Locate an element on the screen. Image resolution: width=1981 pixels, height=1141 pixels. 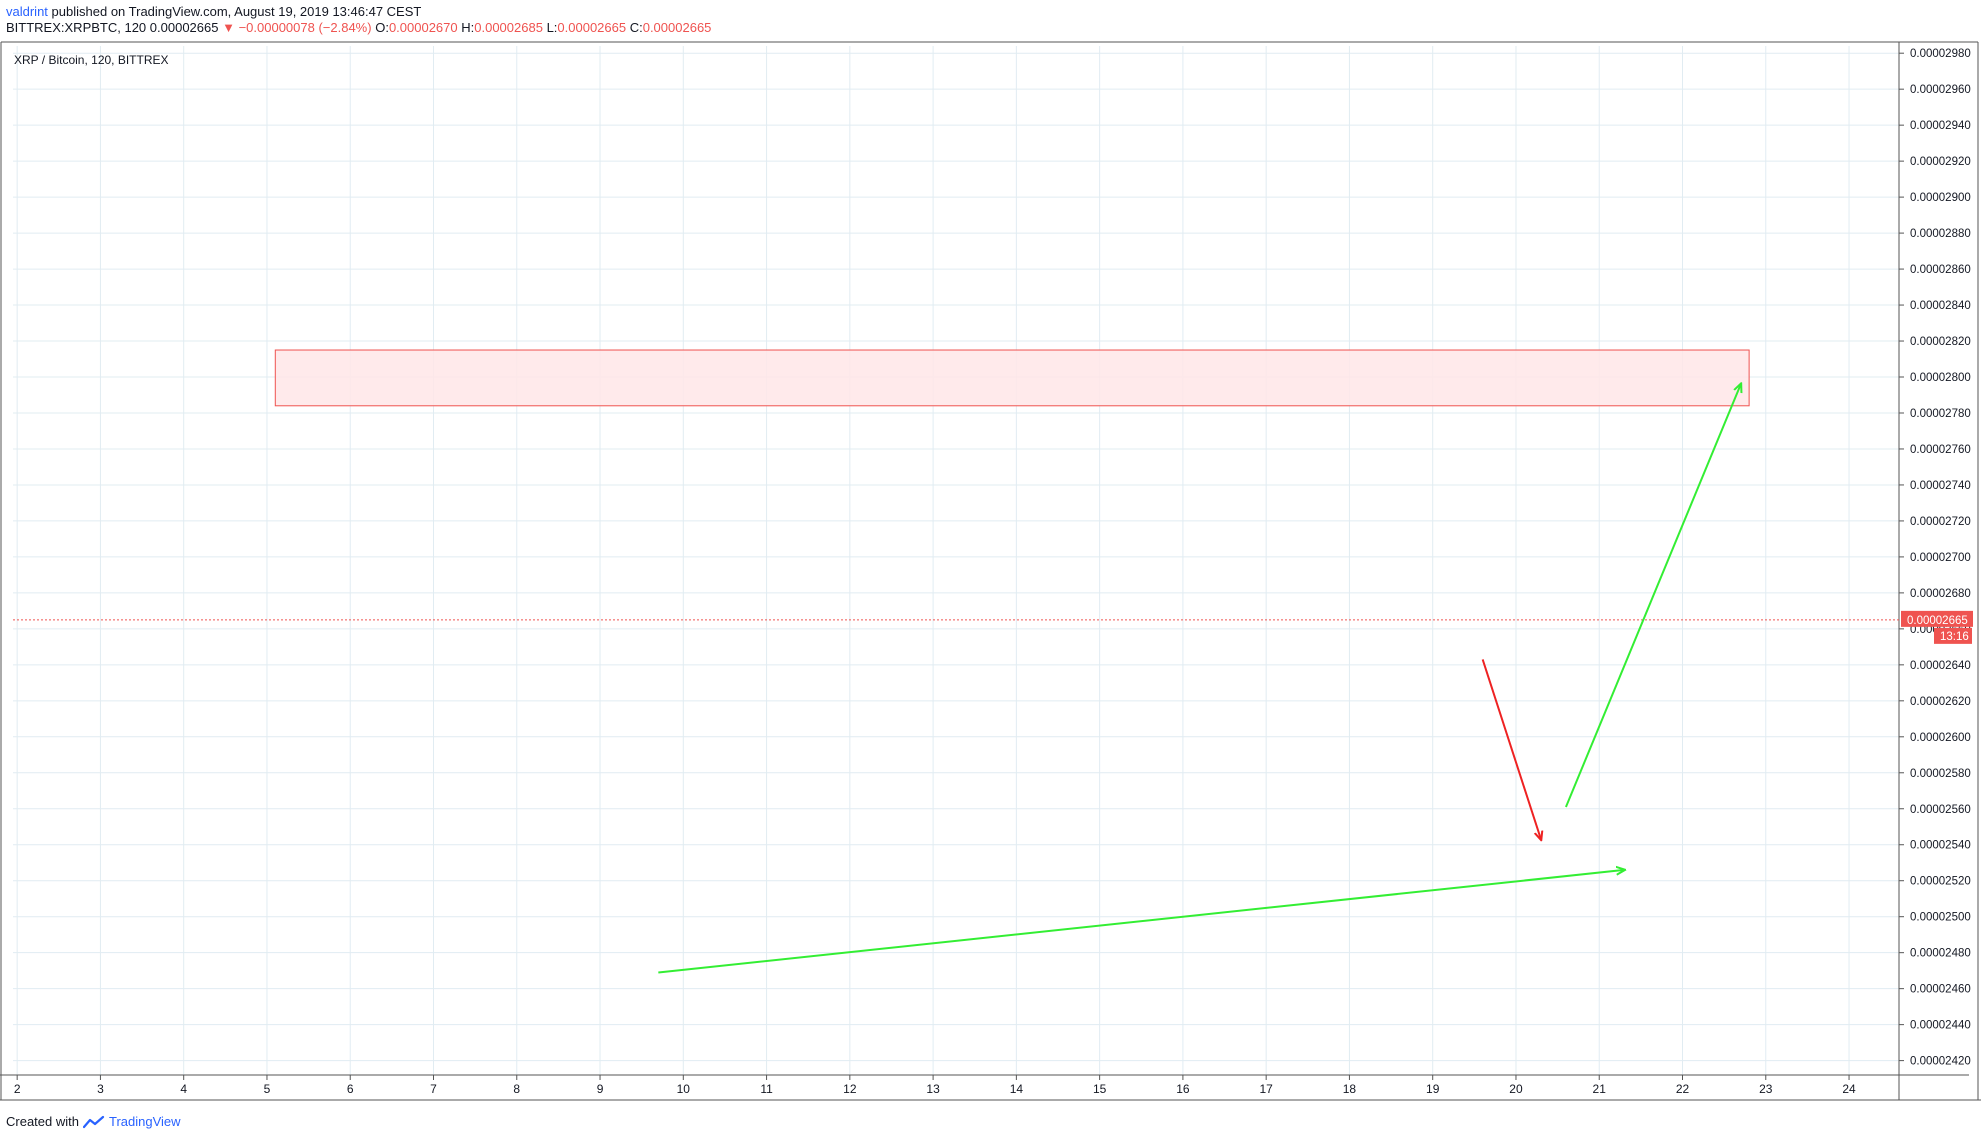
x-tick-label: 10 is located at coordinates (684, 1089).